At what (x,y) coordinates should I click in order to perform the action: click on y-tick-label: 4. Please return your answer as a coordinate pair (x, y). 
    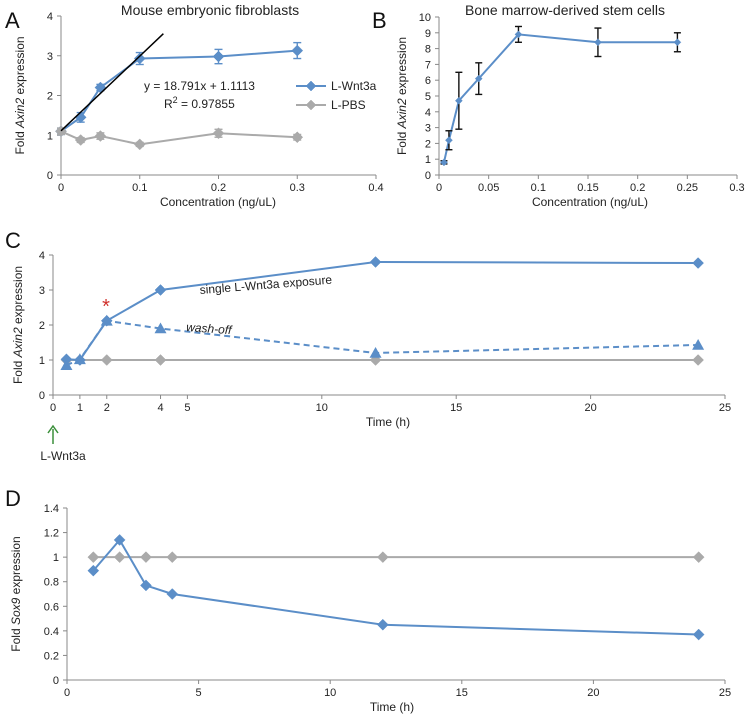
    Looking at the image, I should click on (50, 17).